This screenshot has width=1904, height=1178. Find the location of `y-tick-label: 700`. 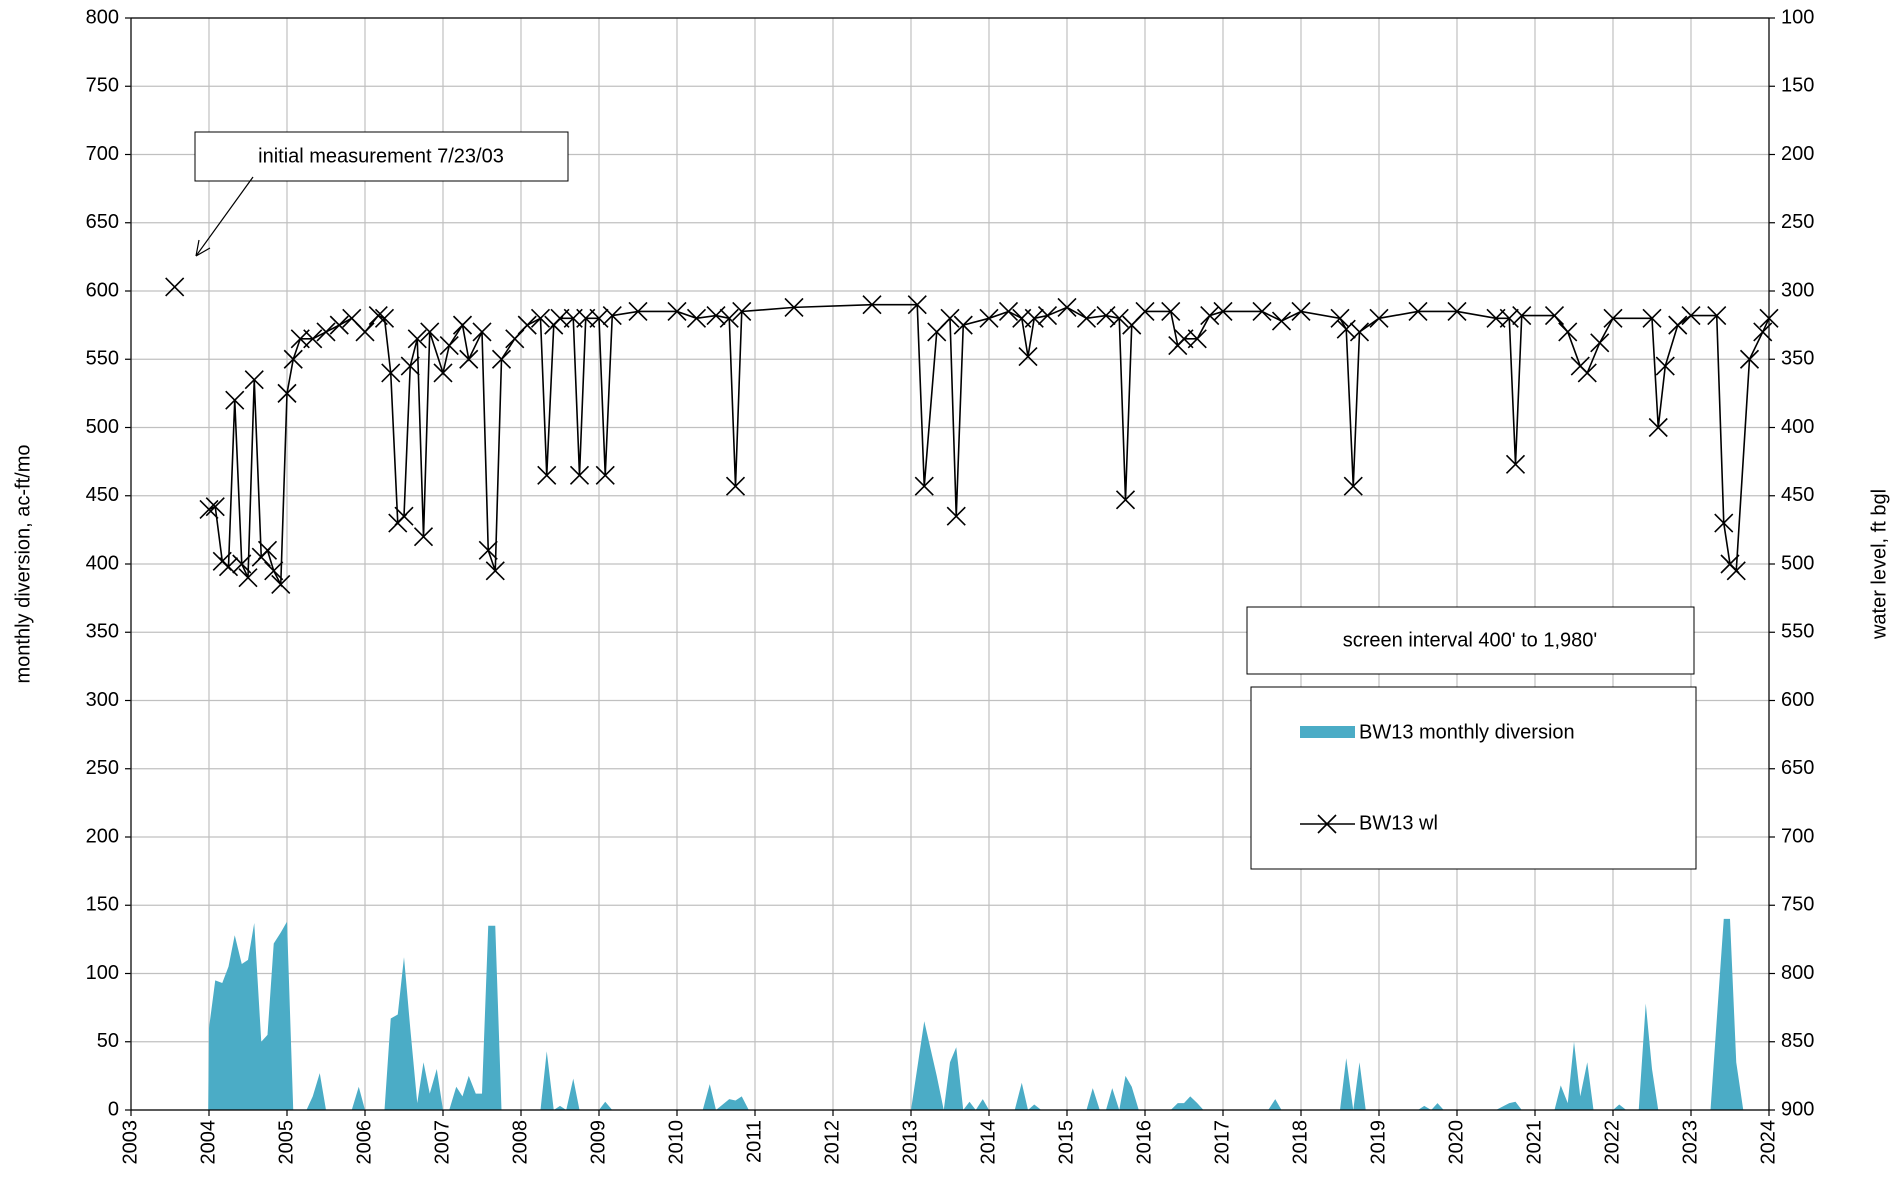

y-tick-label: 700 is located at coordinates (102, 154).